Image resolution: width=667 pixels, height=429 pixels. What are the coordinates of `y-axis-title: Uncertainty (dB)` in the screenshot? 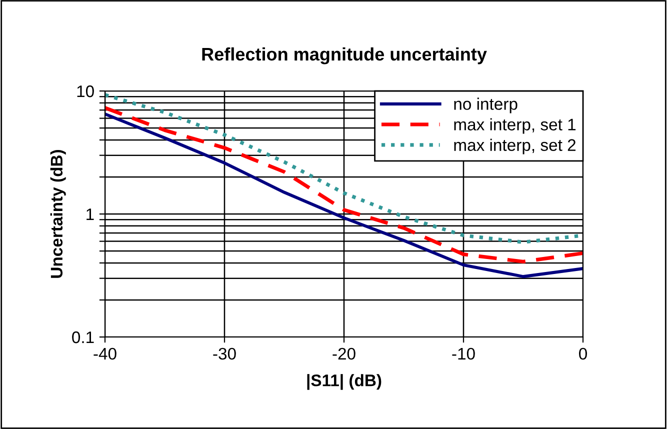 It's located at (58, 214).